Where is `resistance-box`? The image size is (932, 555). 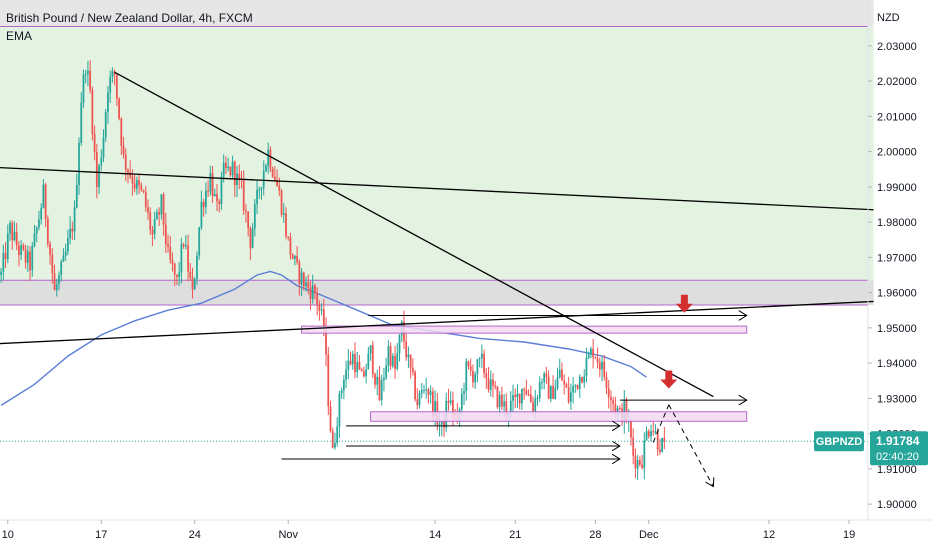 resistance-box is located at coordinates (524, 329).